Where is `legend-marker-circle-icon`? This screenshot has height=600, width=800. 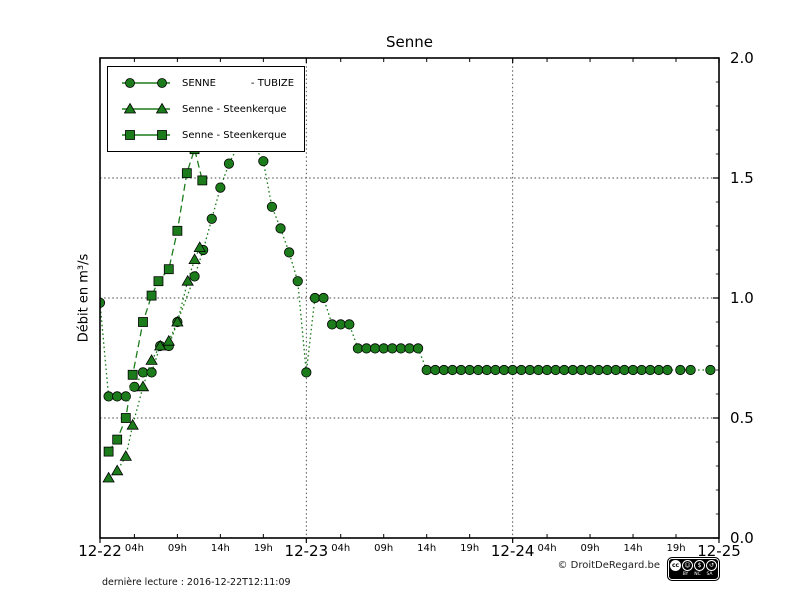
legend-marker-circle-icon is located at coordinates (146, 83).